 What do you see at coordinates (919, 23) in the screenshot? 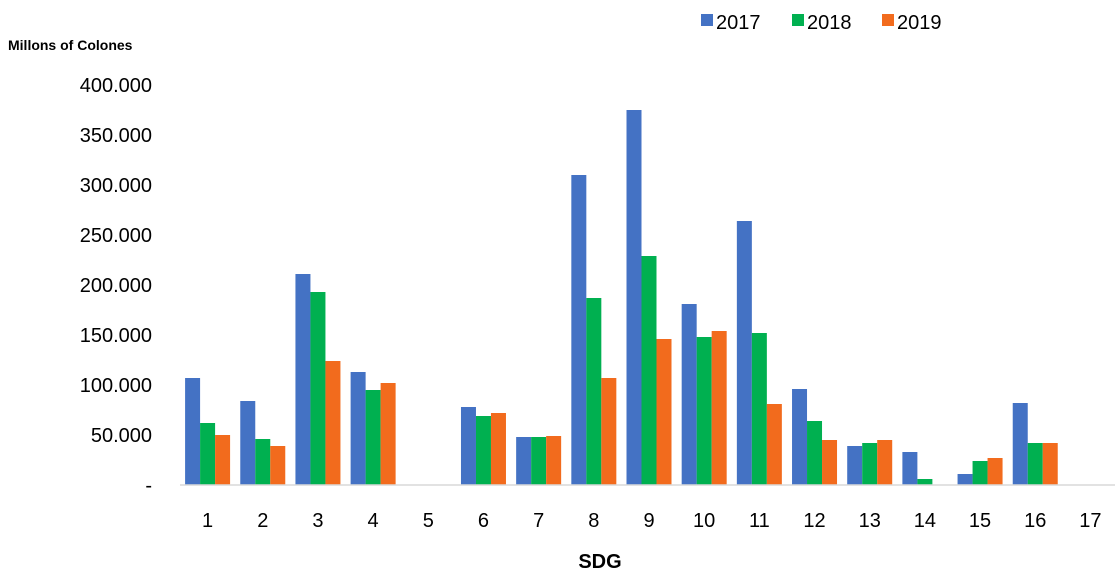
I see `legend-label-2019: 2019` at bounding box center [919, 23].